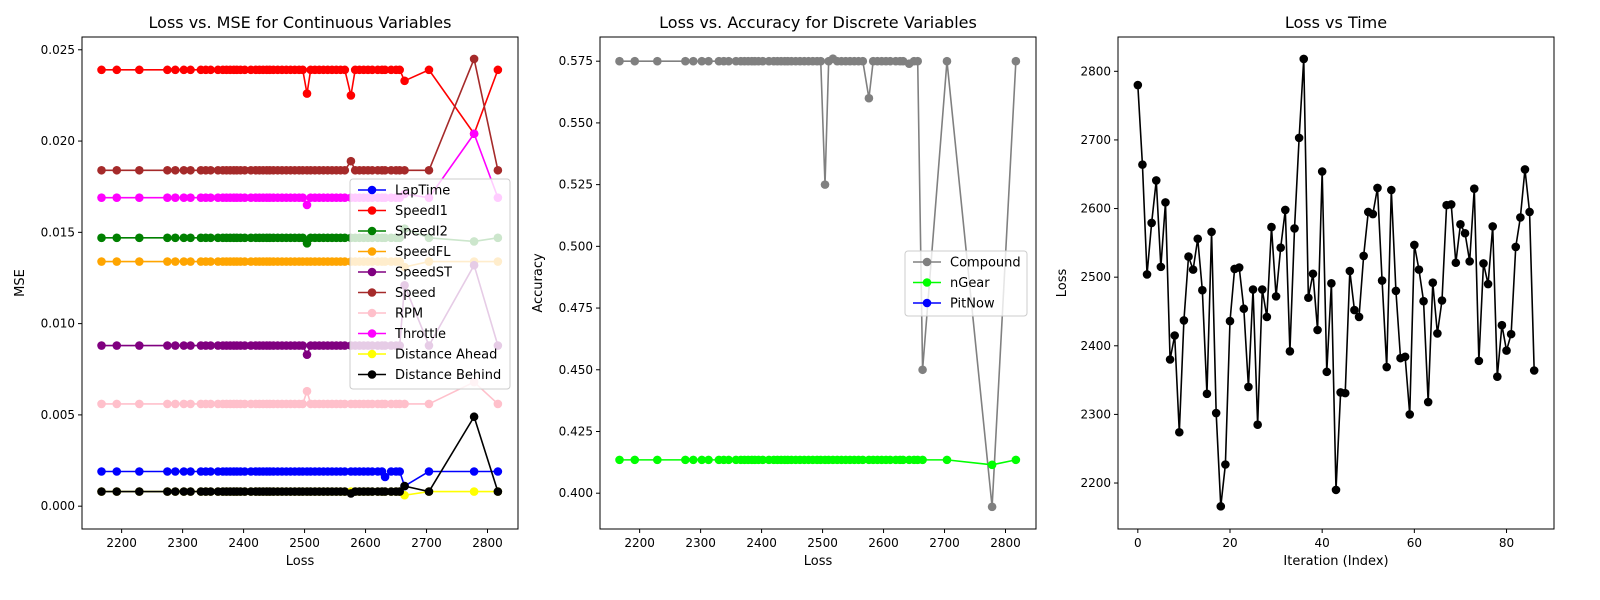  I want to click on series-laptime, so click(300, 479).